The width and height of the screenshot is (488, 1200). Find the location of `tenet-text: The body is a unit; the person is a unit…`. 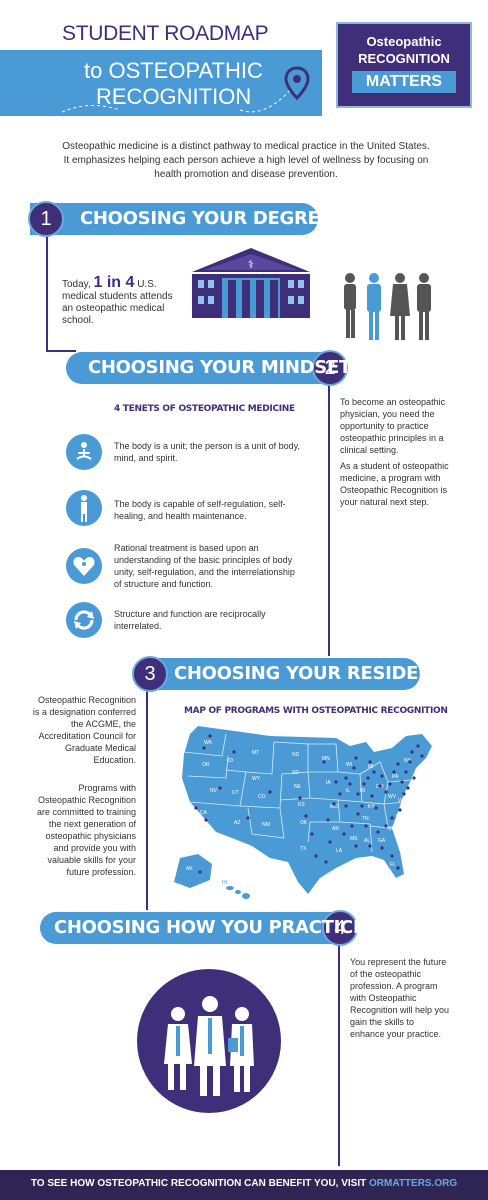

tenet-text: The body is a unit; the person is a unit… is located at coordinates (207, 452).